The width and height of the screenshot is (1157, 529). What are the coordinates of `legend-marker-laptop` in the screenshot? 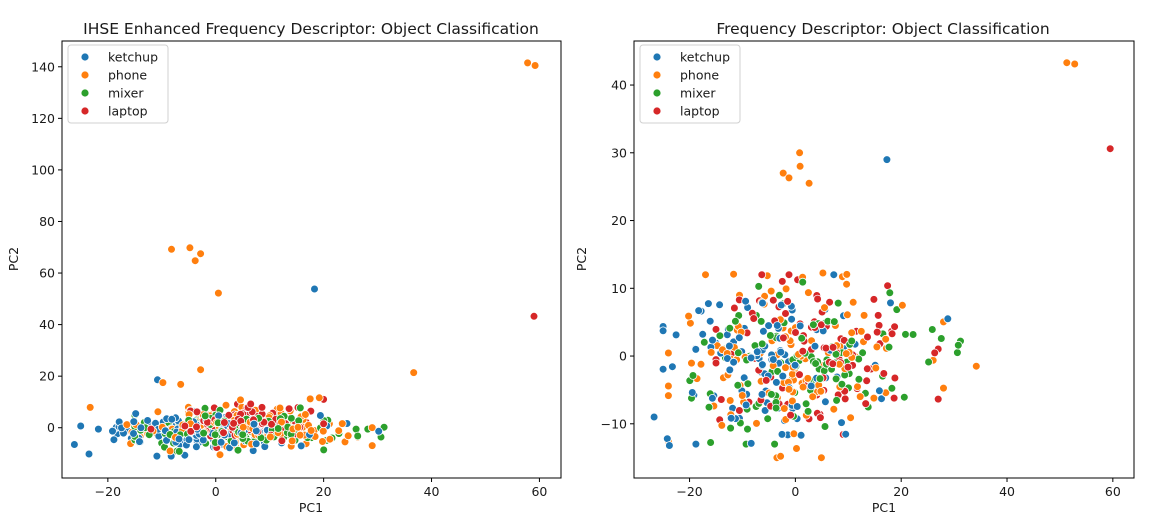 It's located at (85, 111).